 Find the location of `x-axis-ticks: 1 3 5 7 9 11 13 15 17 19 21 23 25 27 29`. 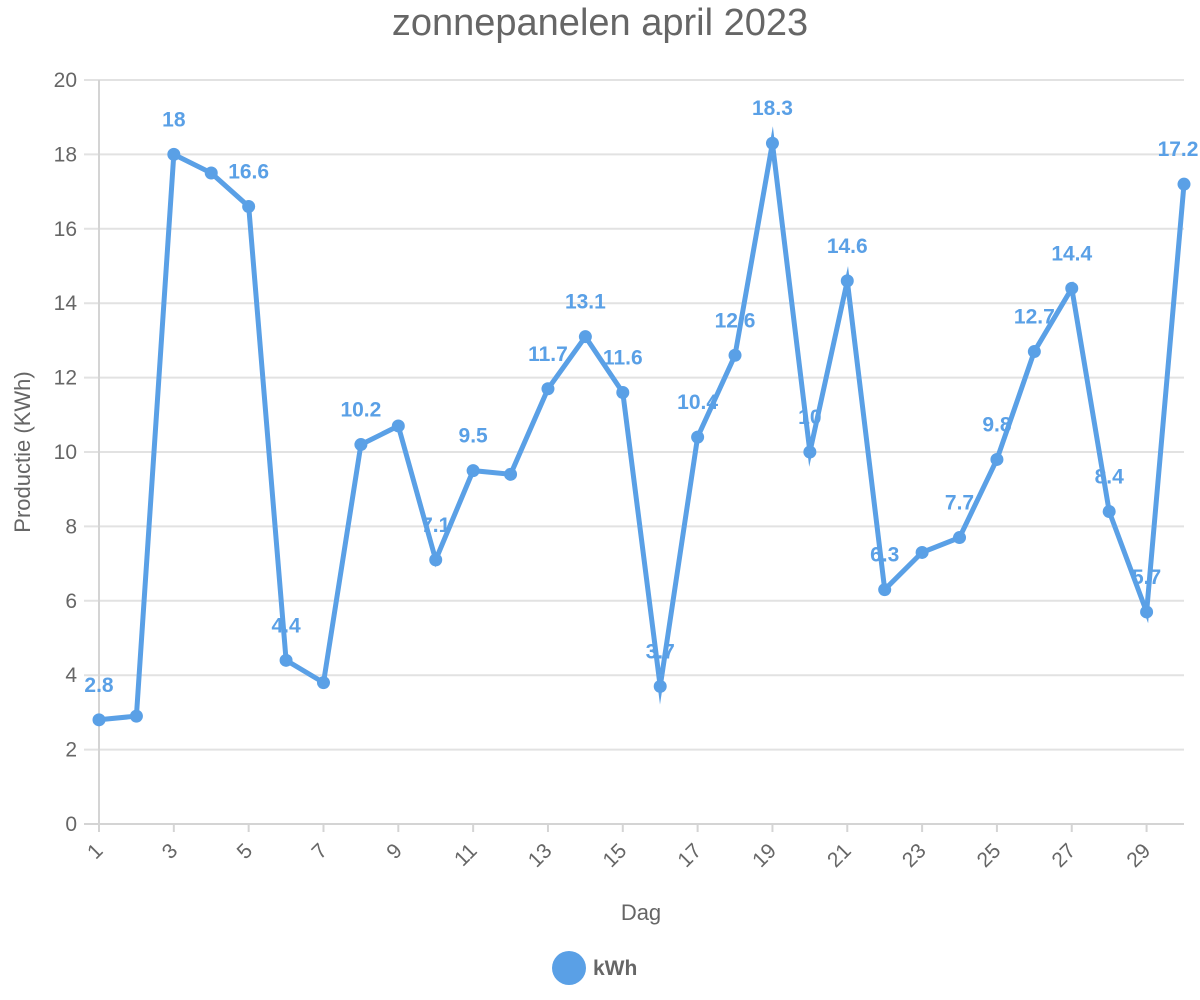

x-axis-ticks: 1 3 5 7 9 11 13 15 17 19 21 23 25 27 29 is located at coordinates (619, 848).